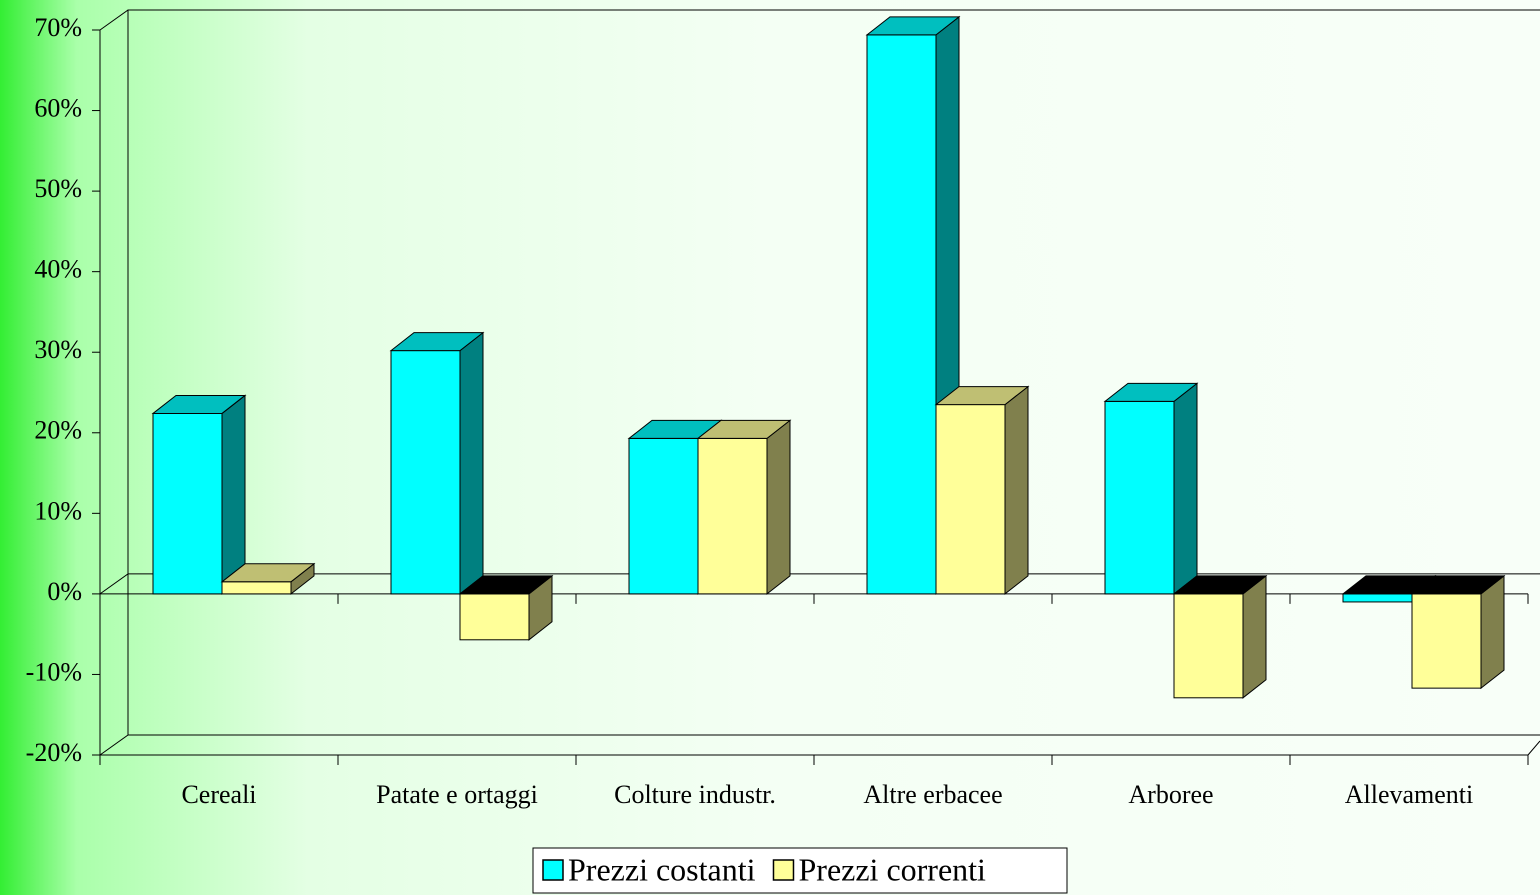 The width and height of the screenshot is (1540, 895). Describe the element at coordinates (54, 752) in the screenshot. I see `y-tick-label: -20%` at that location.